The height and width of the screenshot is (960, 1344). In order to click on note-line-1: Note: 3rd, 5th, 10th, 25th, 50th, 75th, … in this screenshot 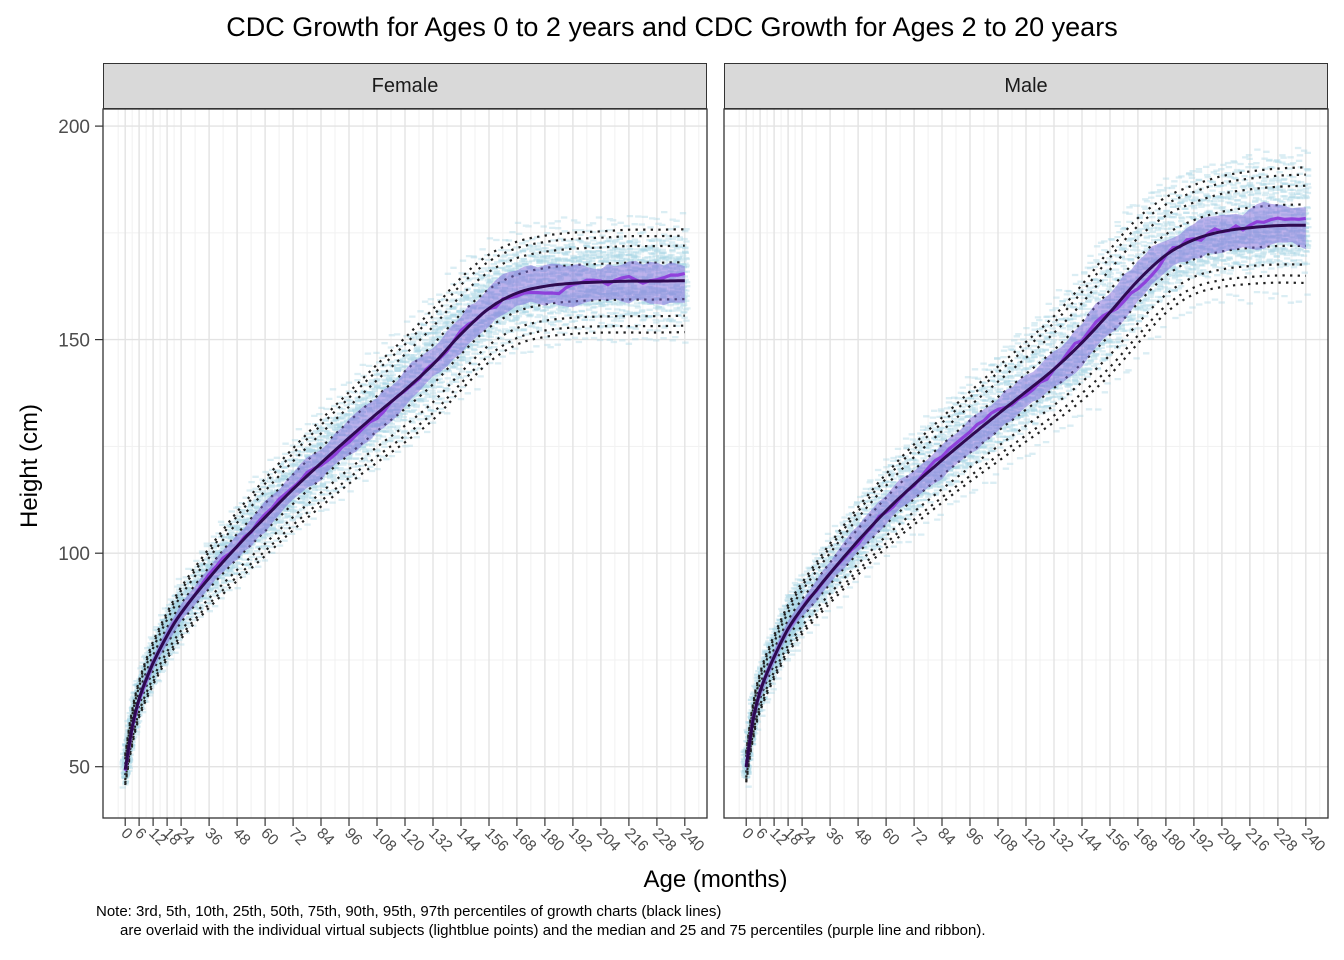, I will do `click(409, 911)`.